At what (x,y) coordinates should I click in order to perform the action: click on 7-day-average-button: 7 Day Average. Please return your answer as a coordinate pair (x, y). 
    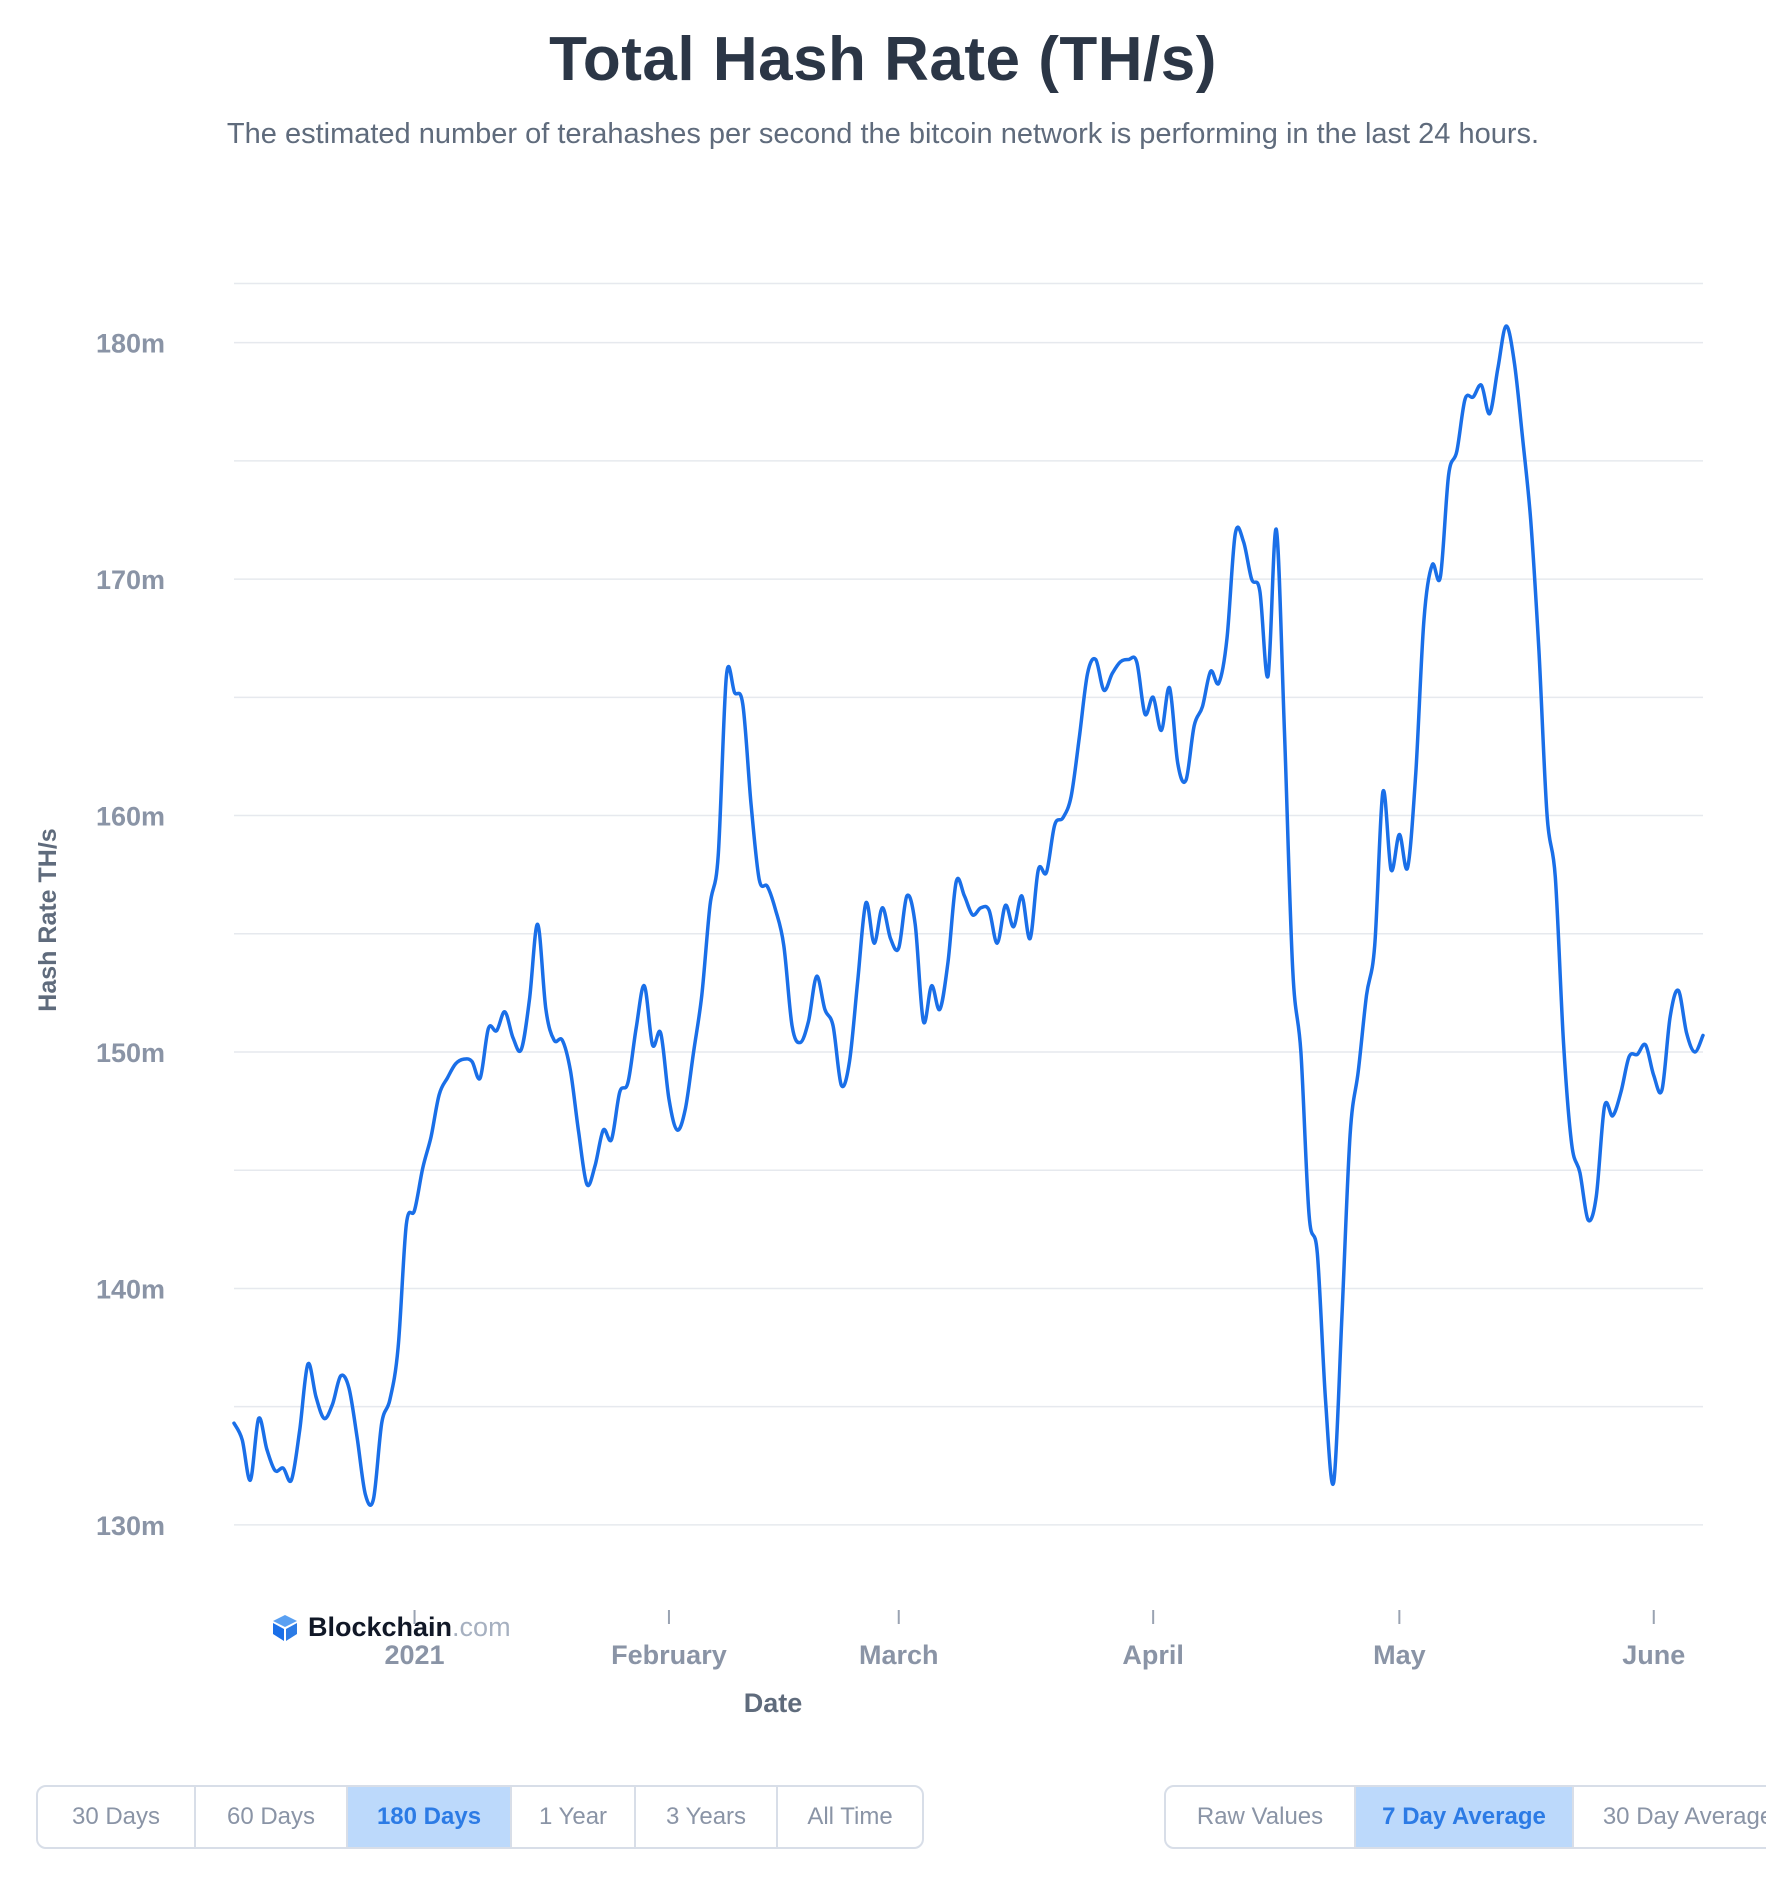
    Looking at the image, I should click on (1465, 1817).